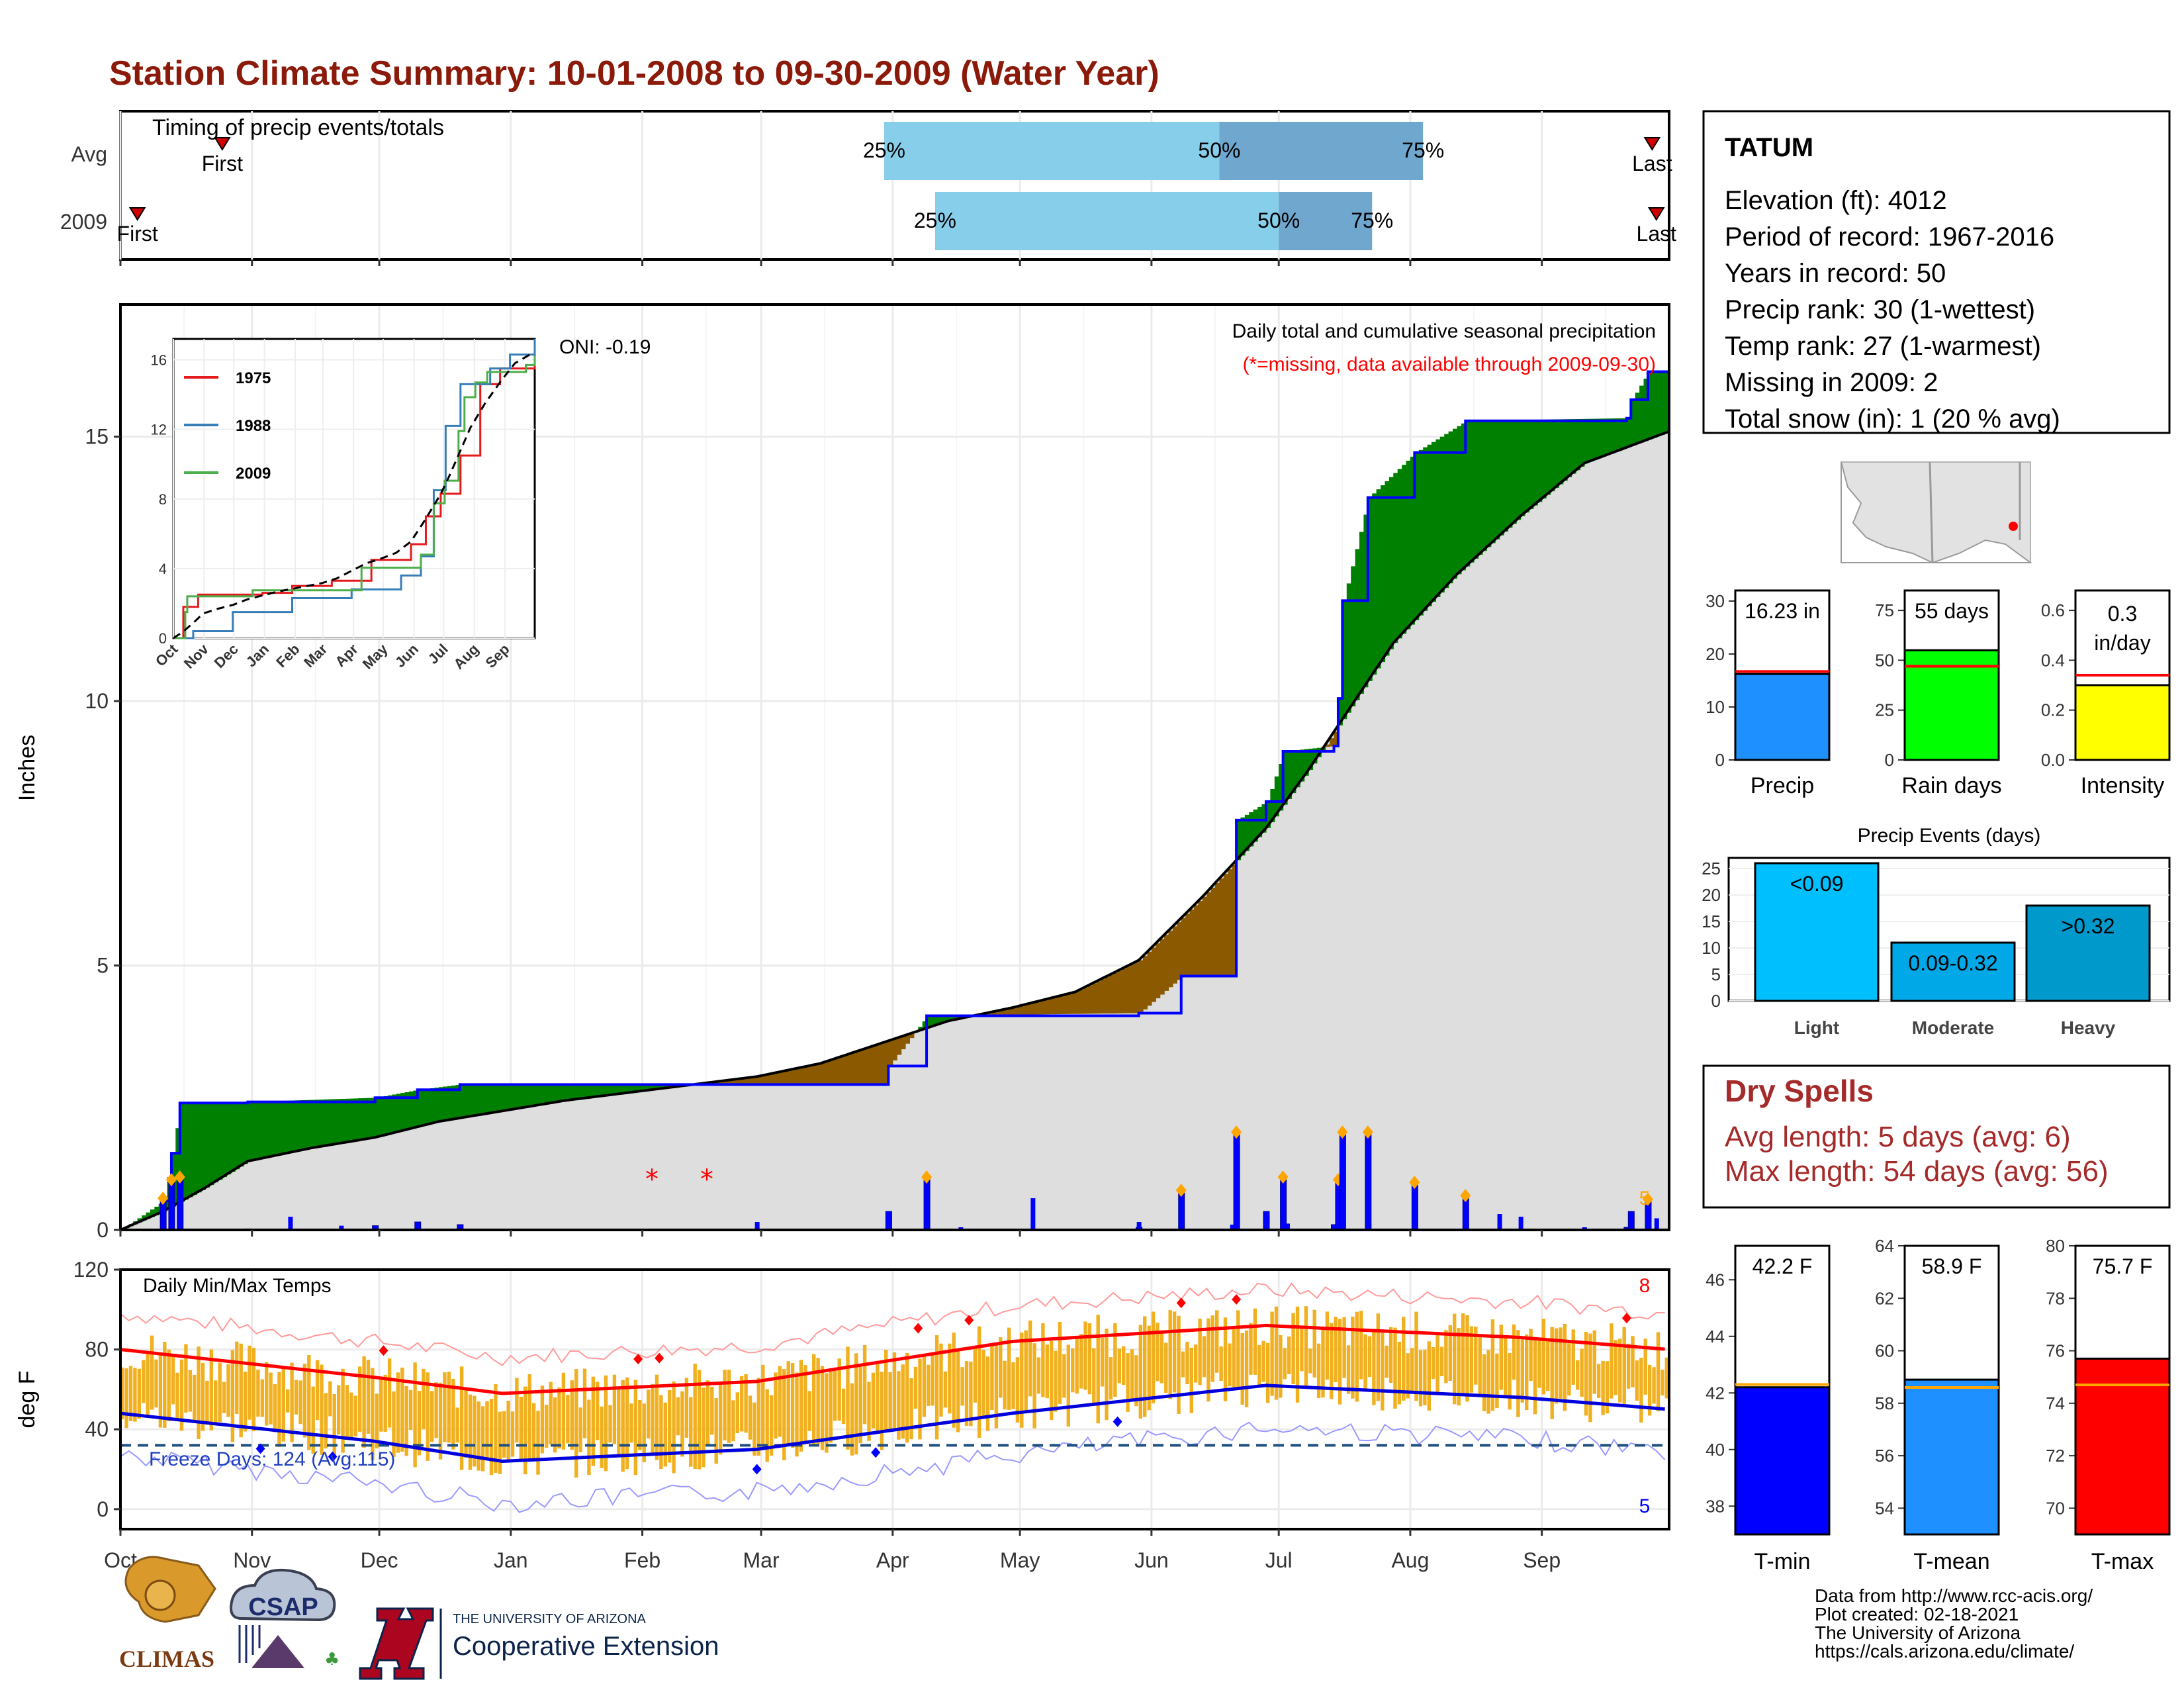  Describe the element at coordinates (332, 1659) in the screenshot. I see `cactus-icon: ♣` at that location.